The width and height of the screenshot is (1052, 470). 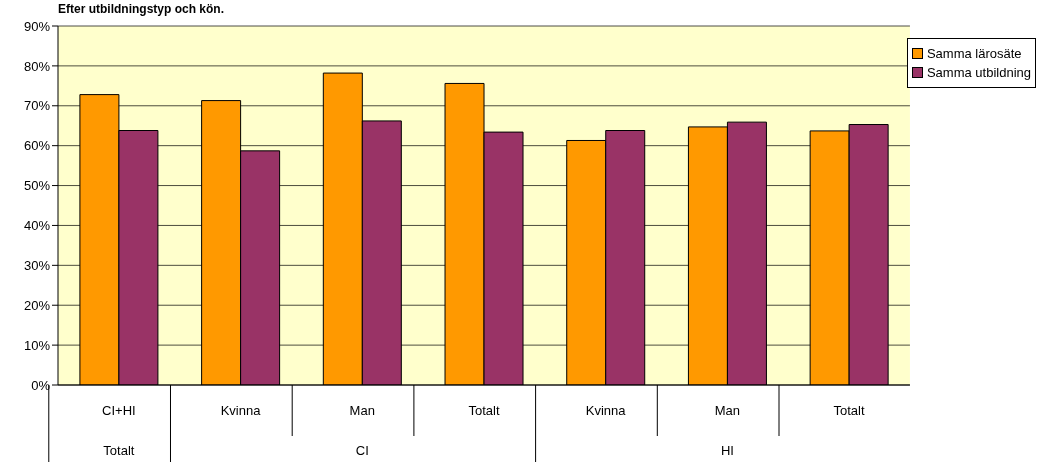 What do you see at coordinates (119, 410) in the screenshot?
I see `x-tick-label: CI+HI` at bounding box center [119, 410].